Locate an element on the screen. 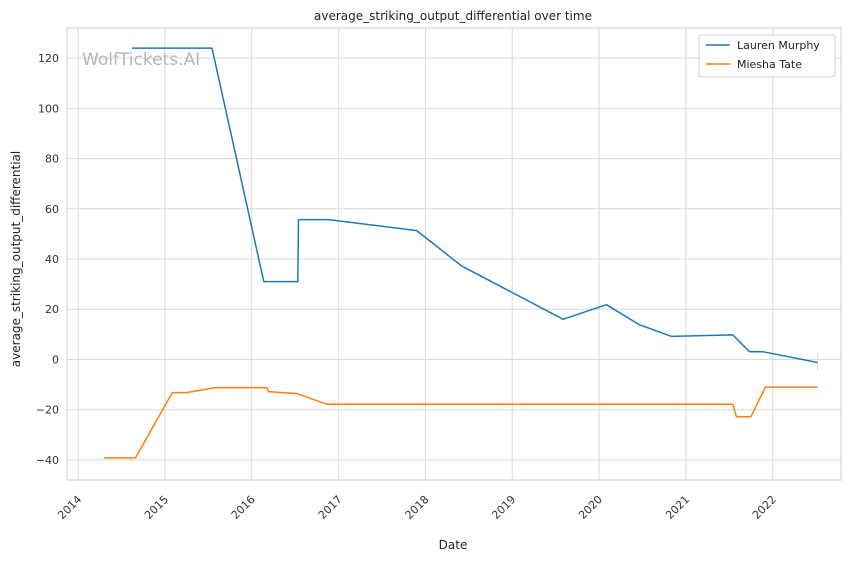 Image resolution: width=850 pixels, height=561 pixels. y-axis-title: average_striking_output_differential is located at coordinates (16, 259).